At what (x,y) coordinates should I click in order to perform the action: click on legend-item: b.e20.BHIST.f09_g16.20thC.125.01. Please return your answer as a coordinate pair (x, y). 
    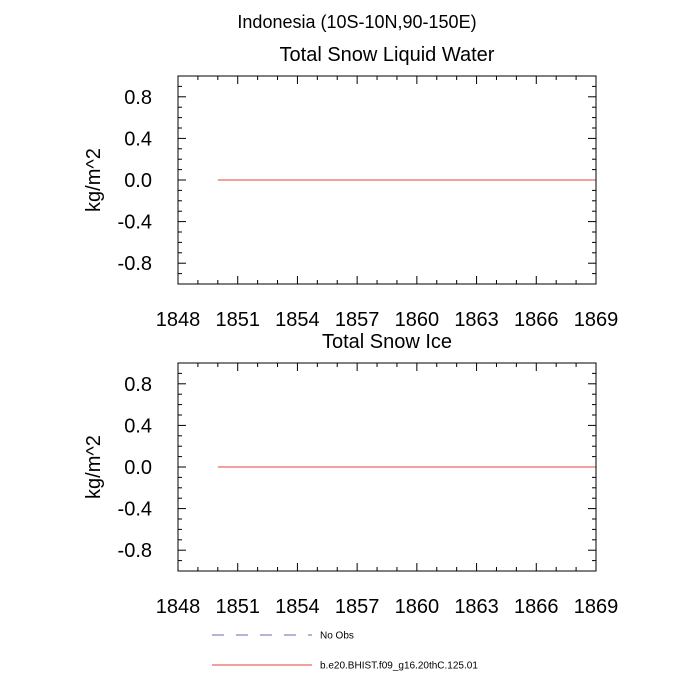
    Looking at the image, I should click on (345, 666).